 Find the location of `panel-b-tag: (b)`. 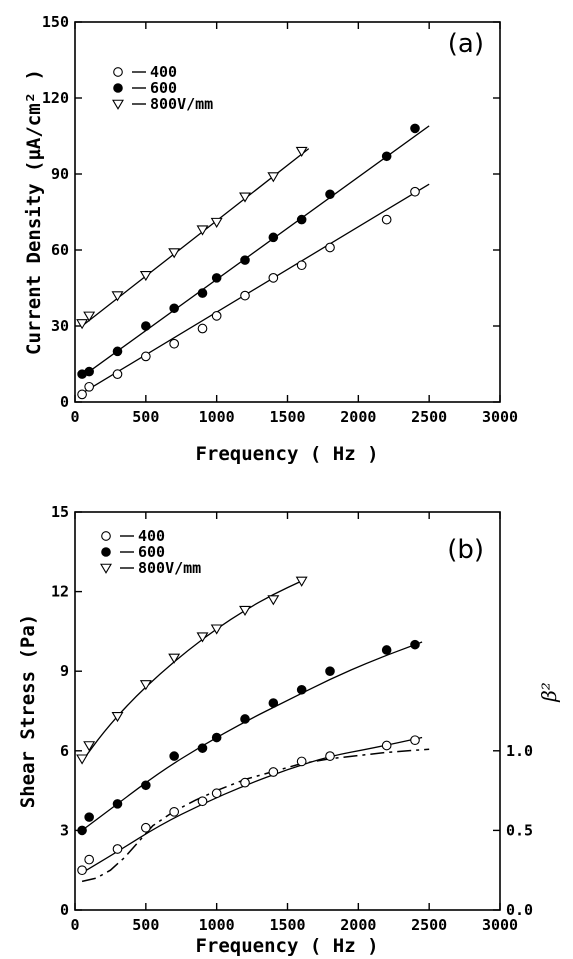

panel-b-tag: (b) is located at coordinates (465, 550).